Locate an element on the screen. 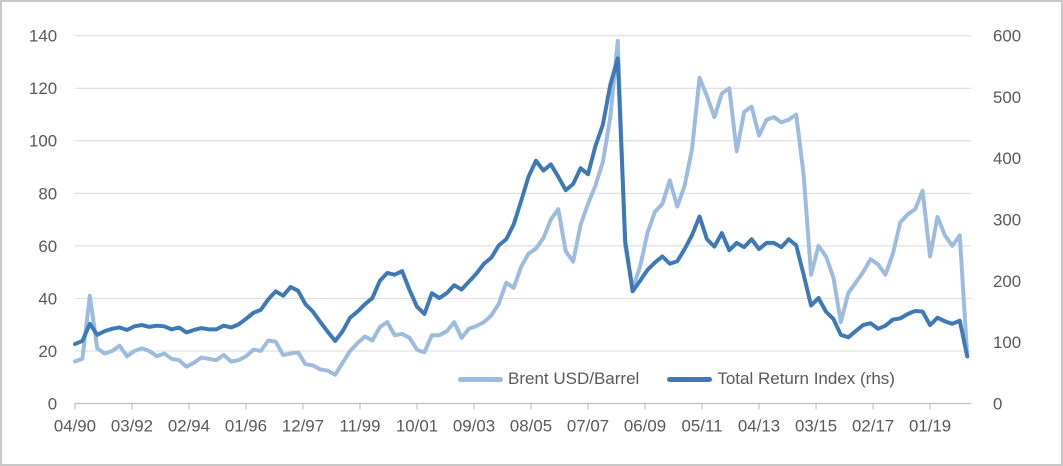  right-axis-tick-label: 300 is located at coordinates (1007, 220).